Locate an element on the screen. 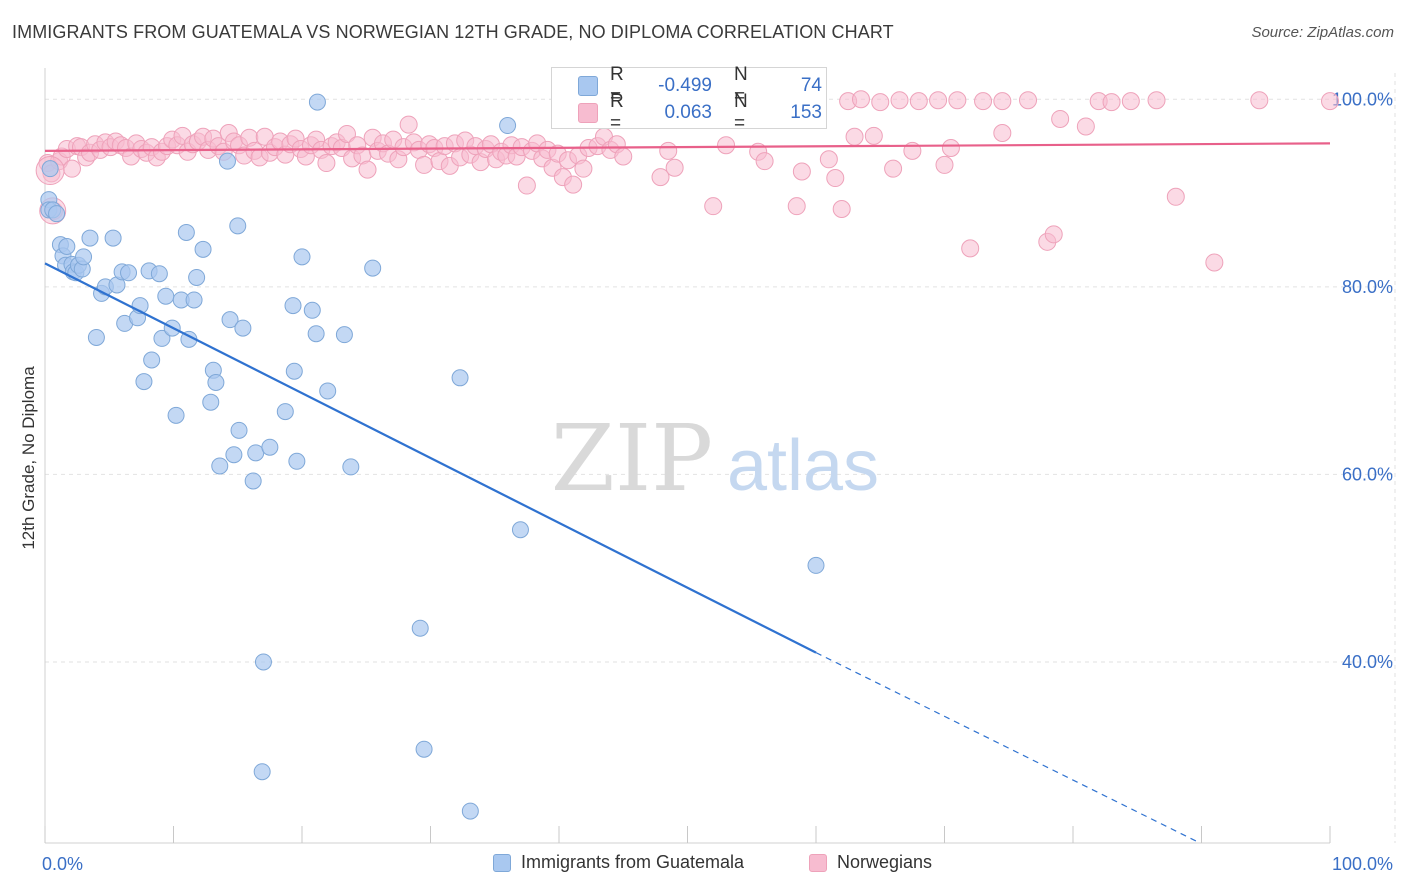 This screenshot has height=892, width=1406. norwegians-swatch is located at coordinates (588, 113).